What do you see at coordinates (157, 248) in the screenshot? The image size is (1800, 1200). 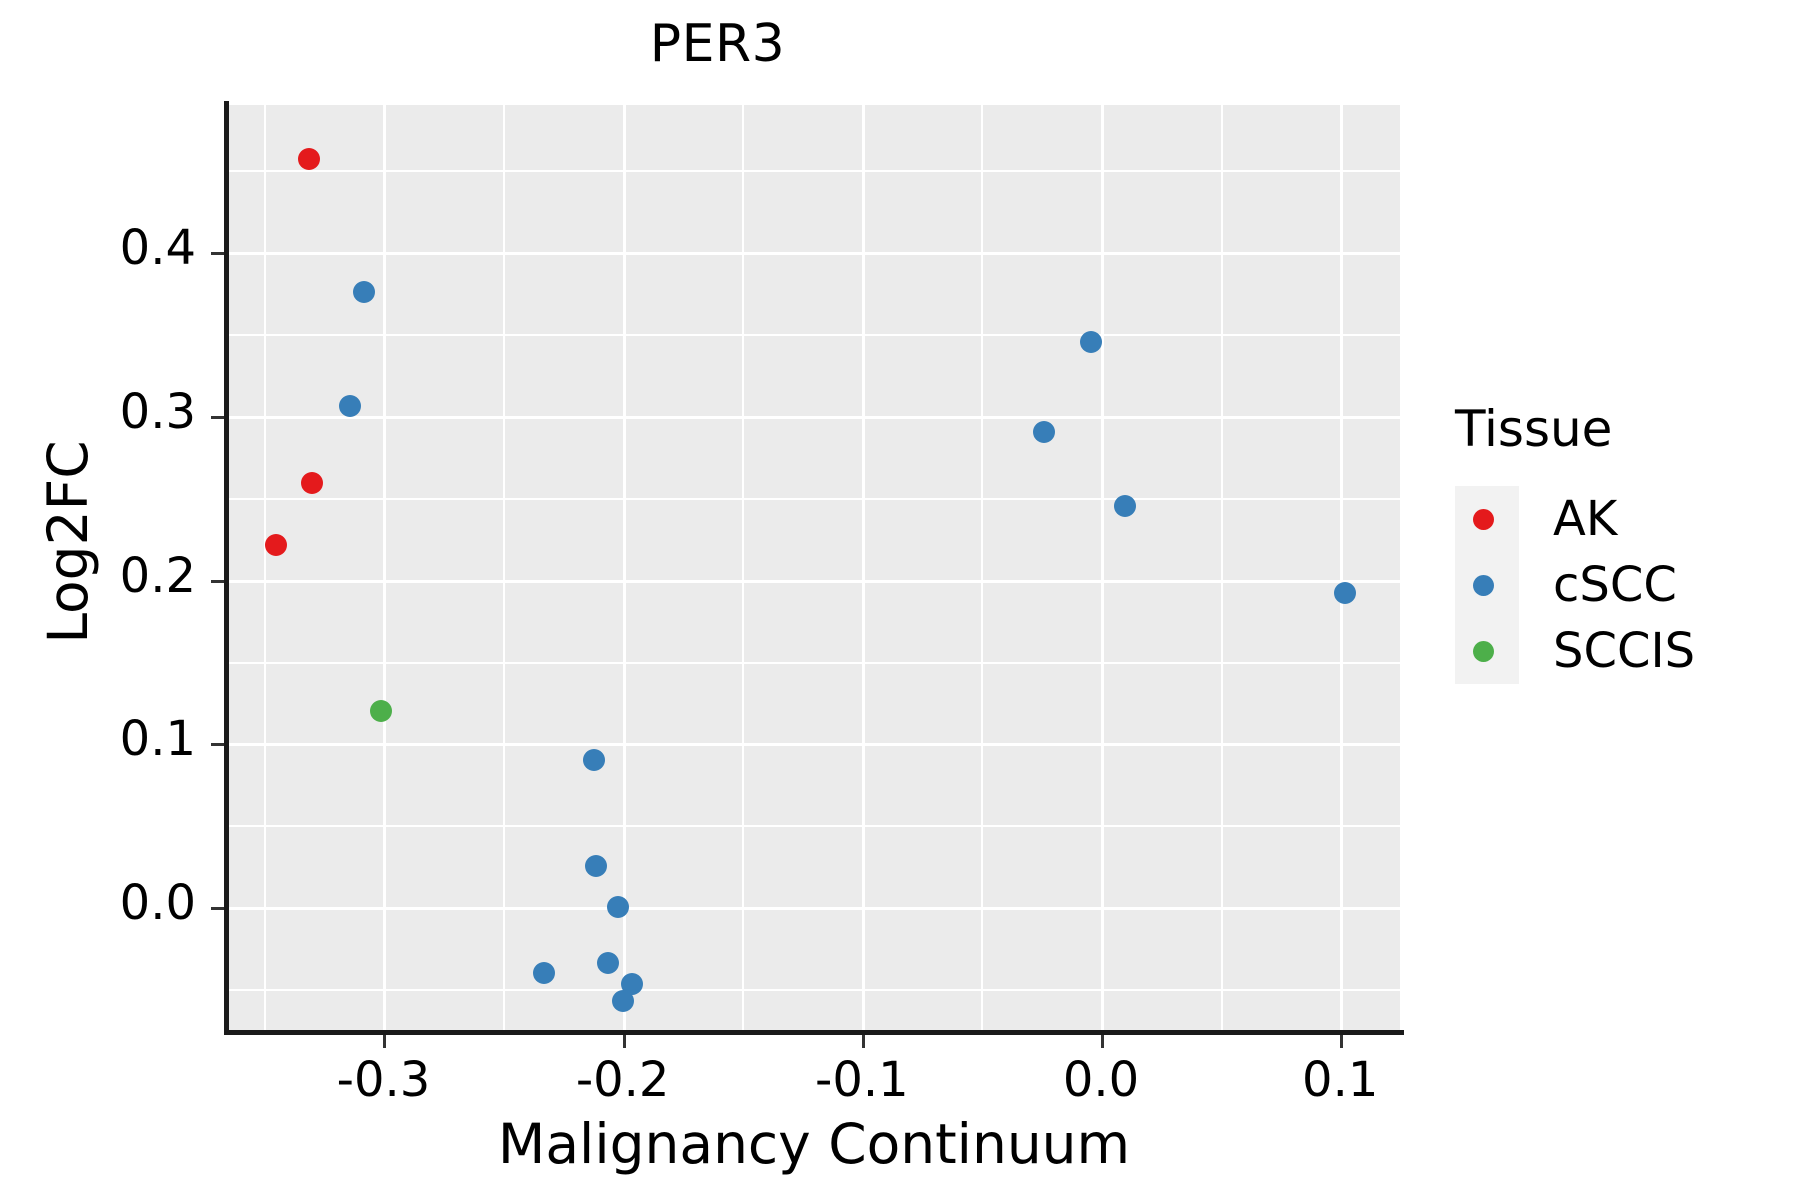 I see `y-tick-label: 0.4` at bounding box center [157, 248].